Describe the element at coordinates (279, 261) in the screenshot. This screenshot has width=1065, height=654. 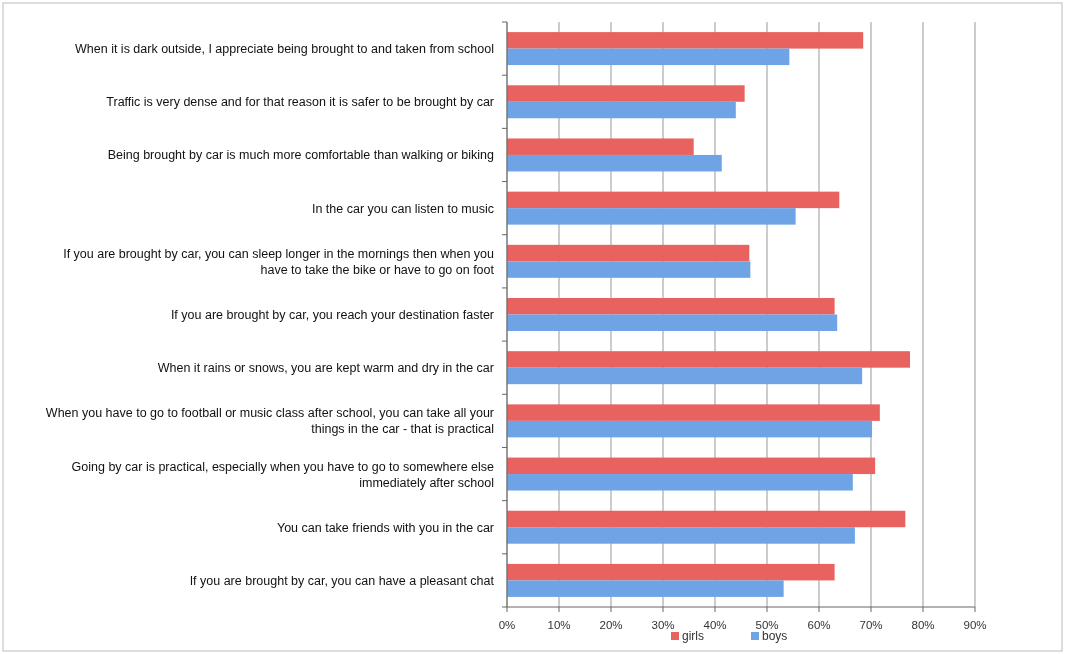
I see `y-tick-label: If you are brought by car, you can sleep longer in the mornings then when you have to take the bike or have to go on foot` at that location.